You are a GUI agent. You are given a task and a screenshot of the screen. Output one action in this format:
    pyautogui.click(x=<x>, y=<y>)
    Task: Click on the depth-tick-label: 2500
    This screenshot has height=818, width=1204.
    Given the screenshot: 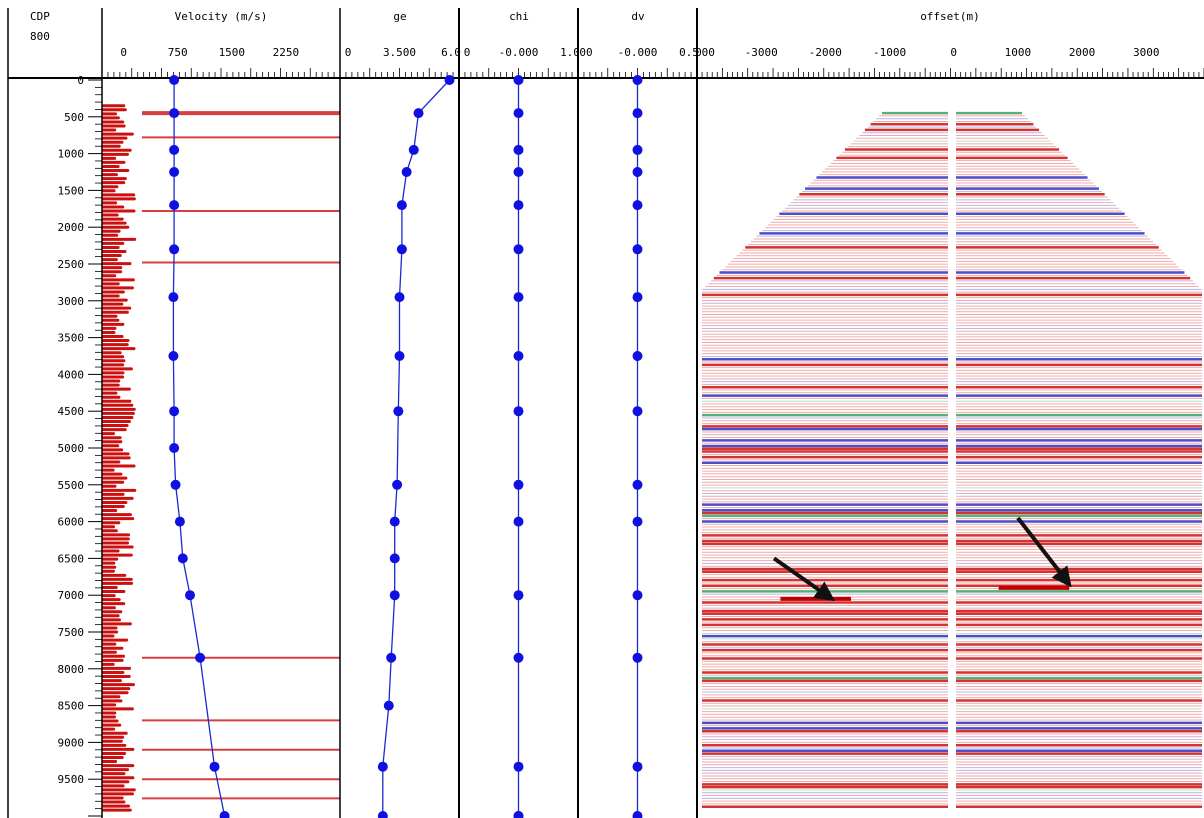 What is the action you would take?
    pyautogui.click(x=71, y=264)
    